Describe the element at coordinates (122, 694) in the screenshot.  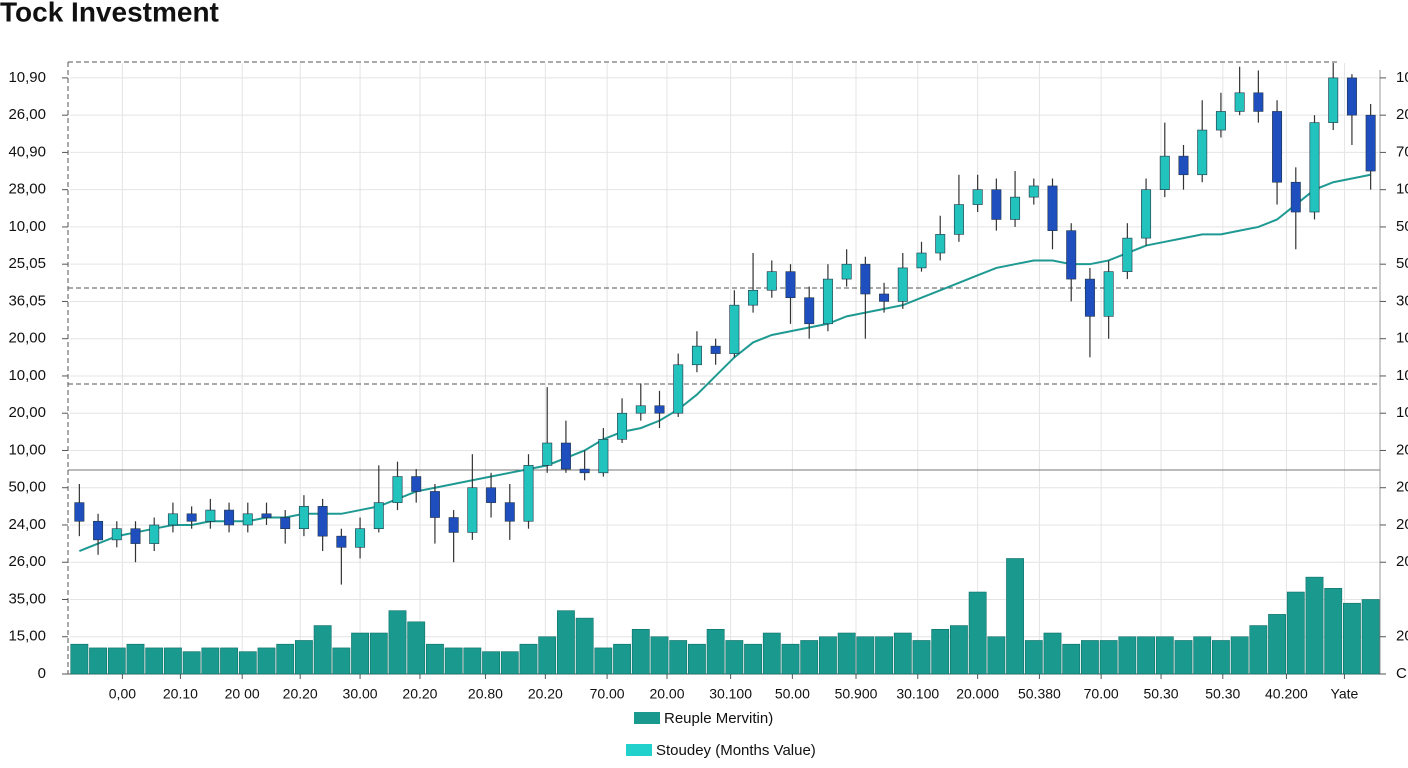
I see `x-tick-label: 0,00` at that location.